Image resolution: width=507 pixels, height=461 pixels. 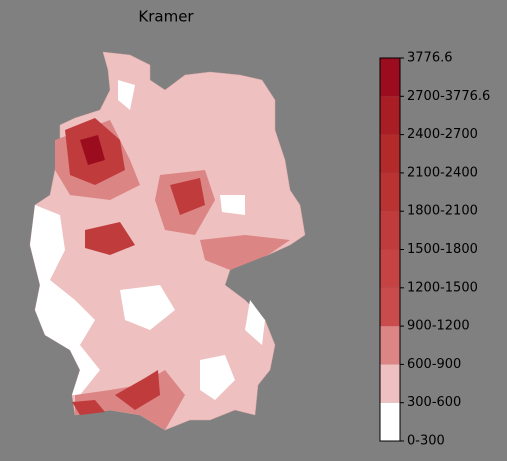 What do you see at coordinates (448, 96) in the screenshot?
I see `colorbar-label: 2700-3776.6` at bounding box center [448, 96].